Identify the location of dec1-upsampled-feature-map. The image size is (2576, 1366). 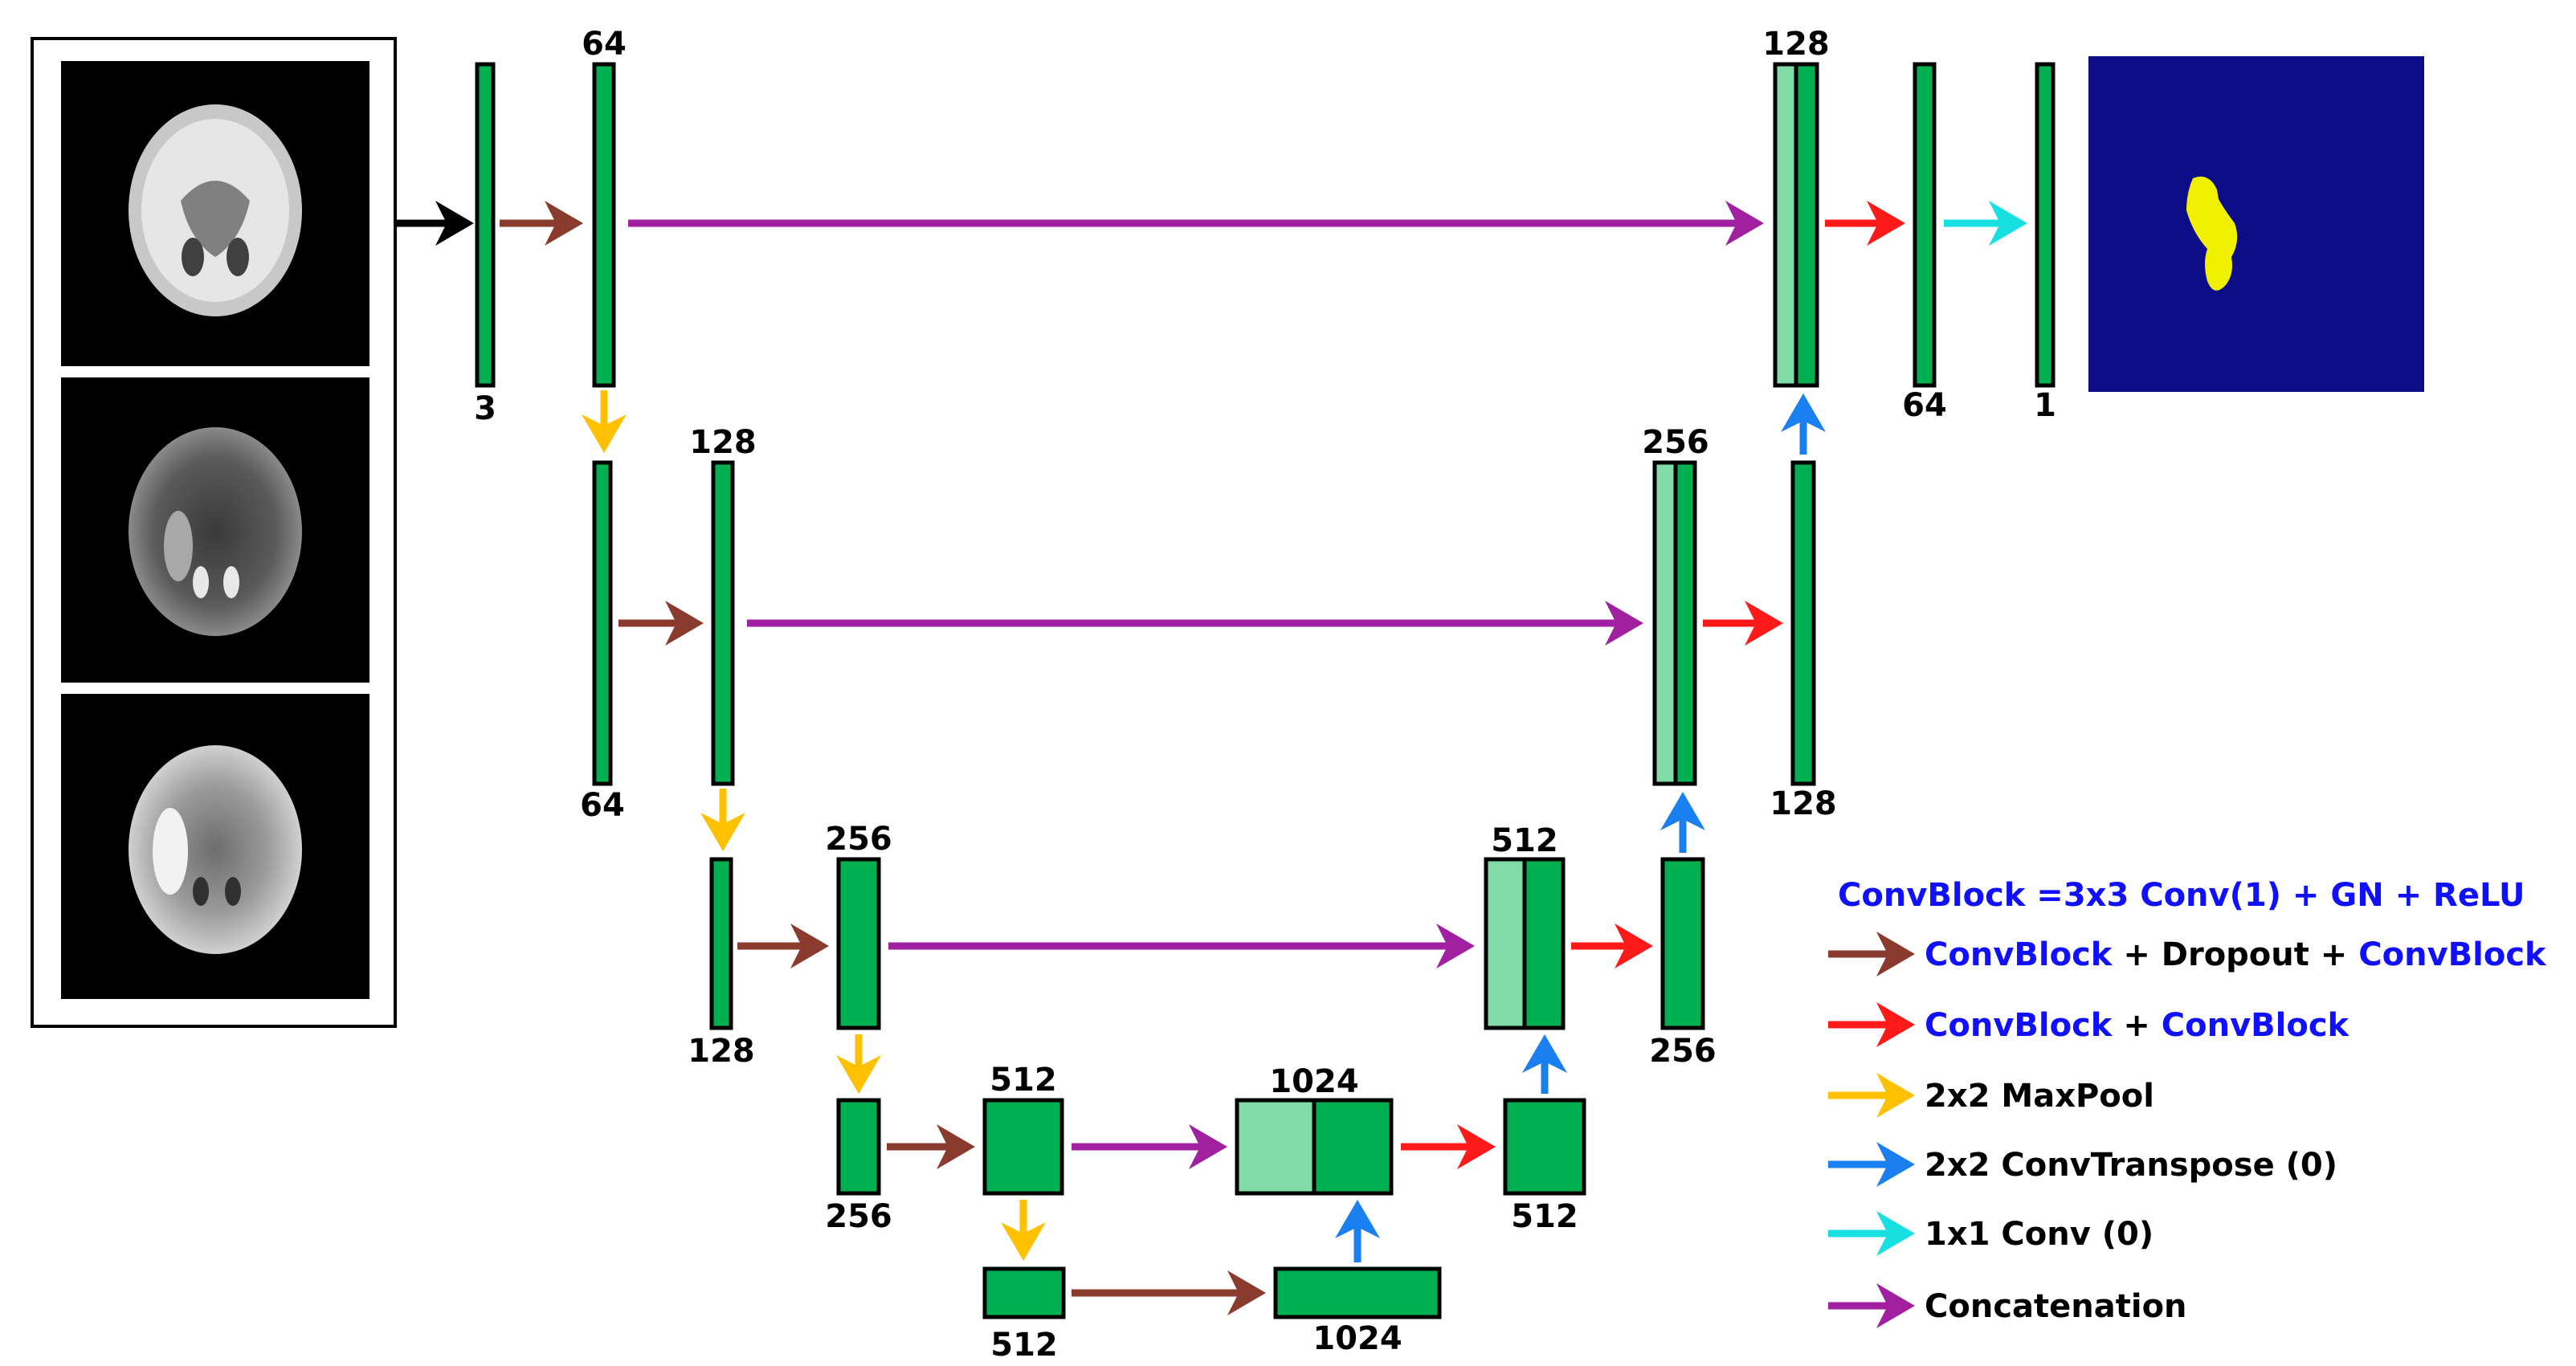
(1806, 225).